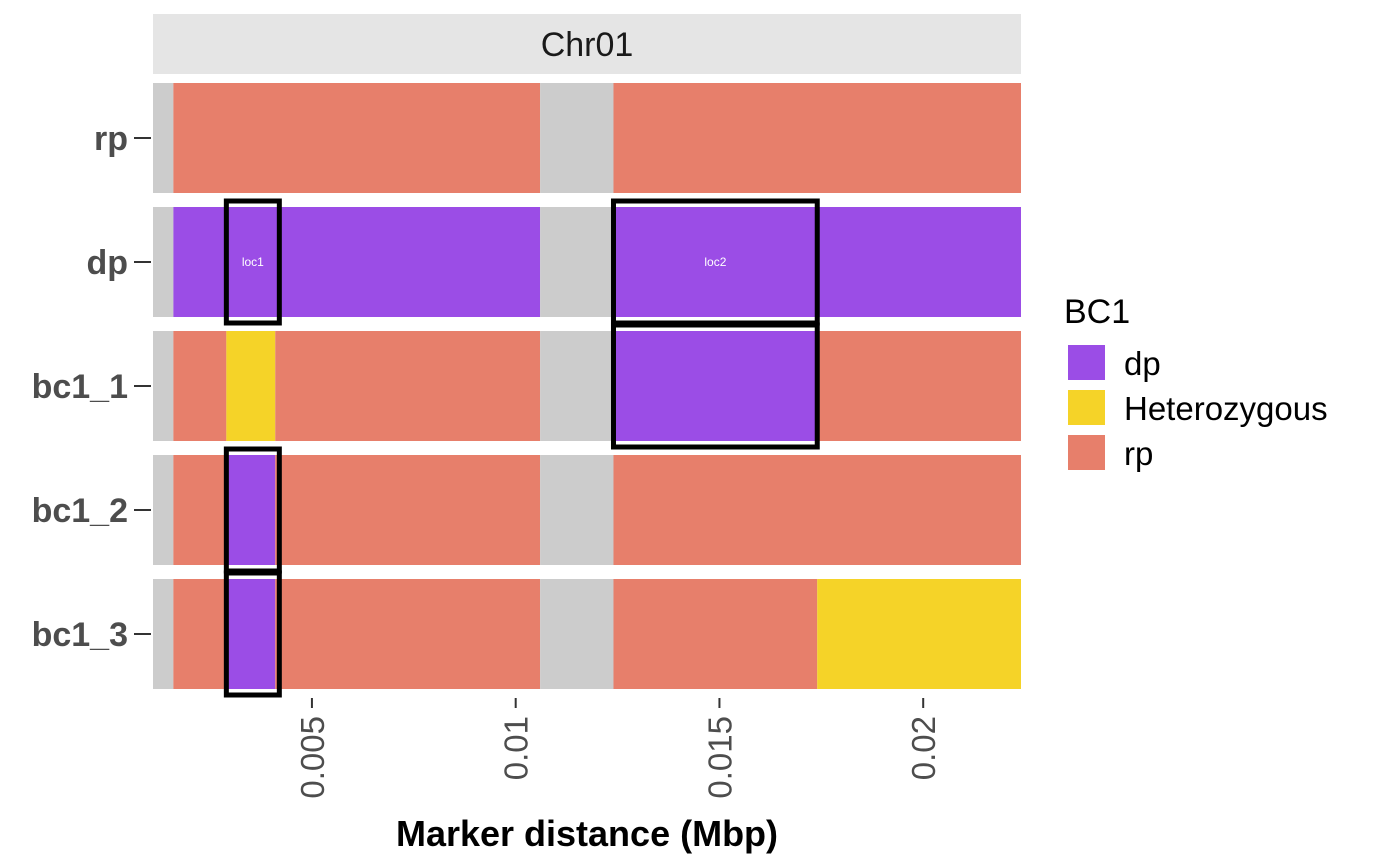  What do you see at coordinates (111, 139) in the screenshot?
I see `y-tick-label-rp: rp` at bounding box center [111, 139].